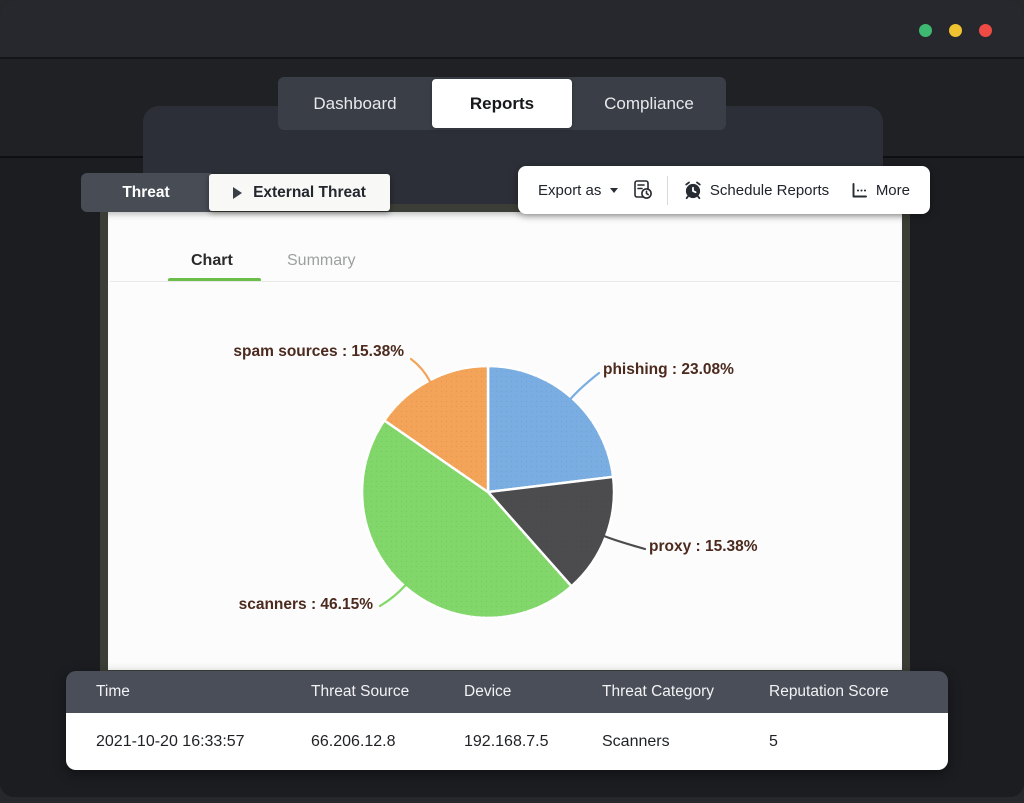 The width and height of the screenshot is (1024, 803). Describe the element at coordinates (636, 741) in the screenshot. I see `cell-threat-category: Scanners` at that location.